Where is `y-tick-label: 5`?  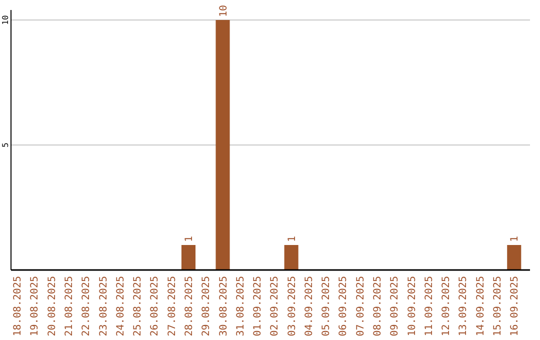 y-tick-label: 5 is located at coordinates (5, 145).